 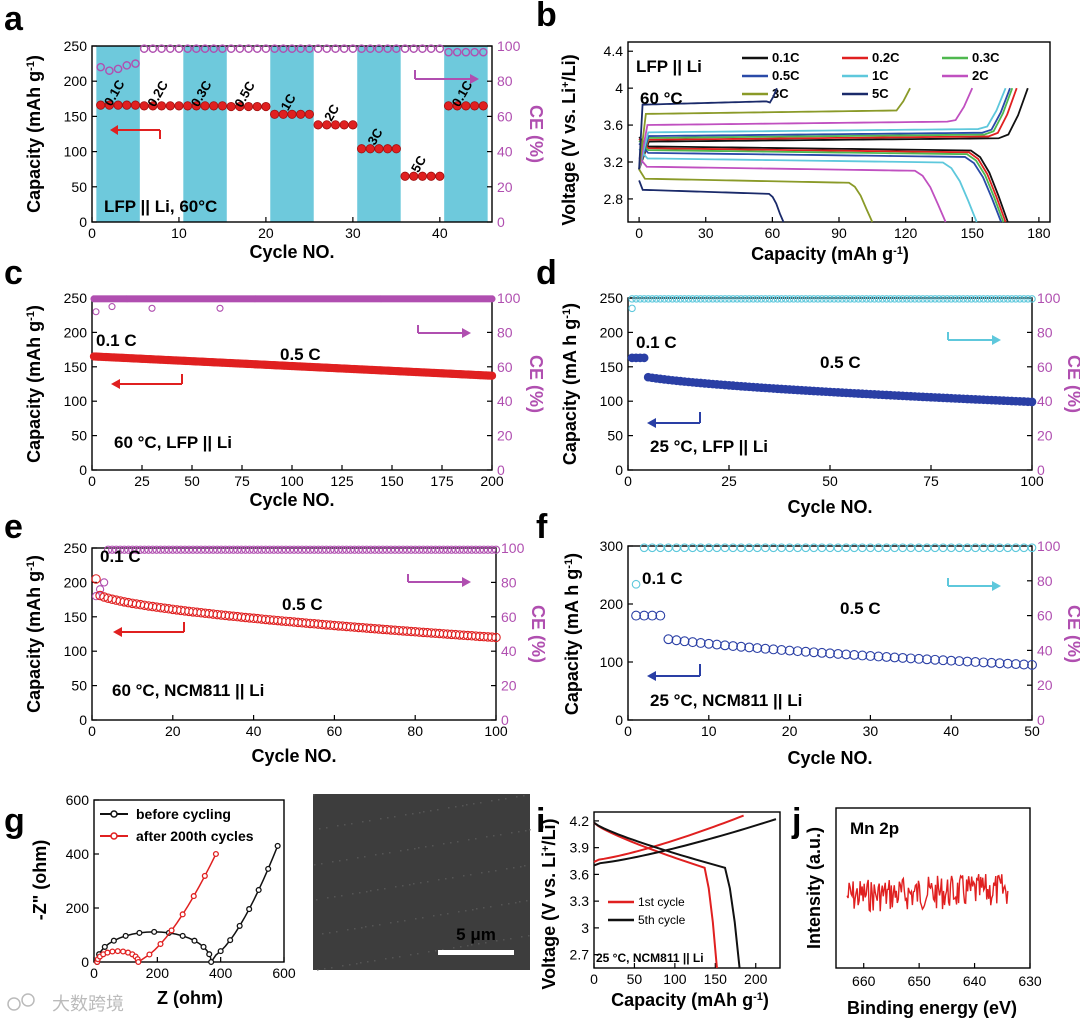 What do you see at coordinates (729, 481) in the screenshot?
I see `x-tick-label: 25` at bounding box center [729, 481].